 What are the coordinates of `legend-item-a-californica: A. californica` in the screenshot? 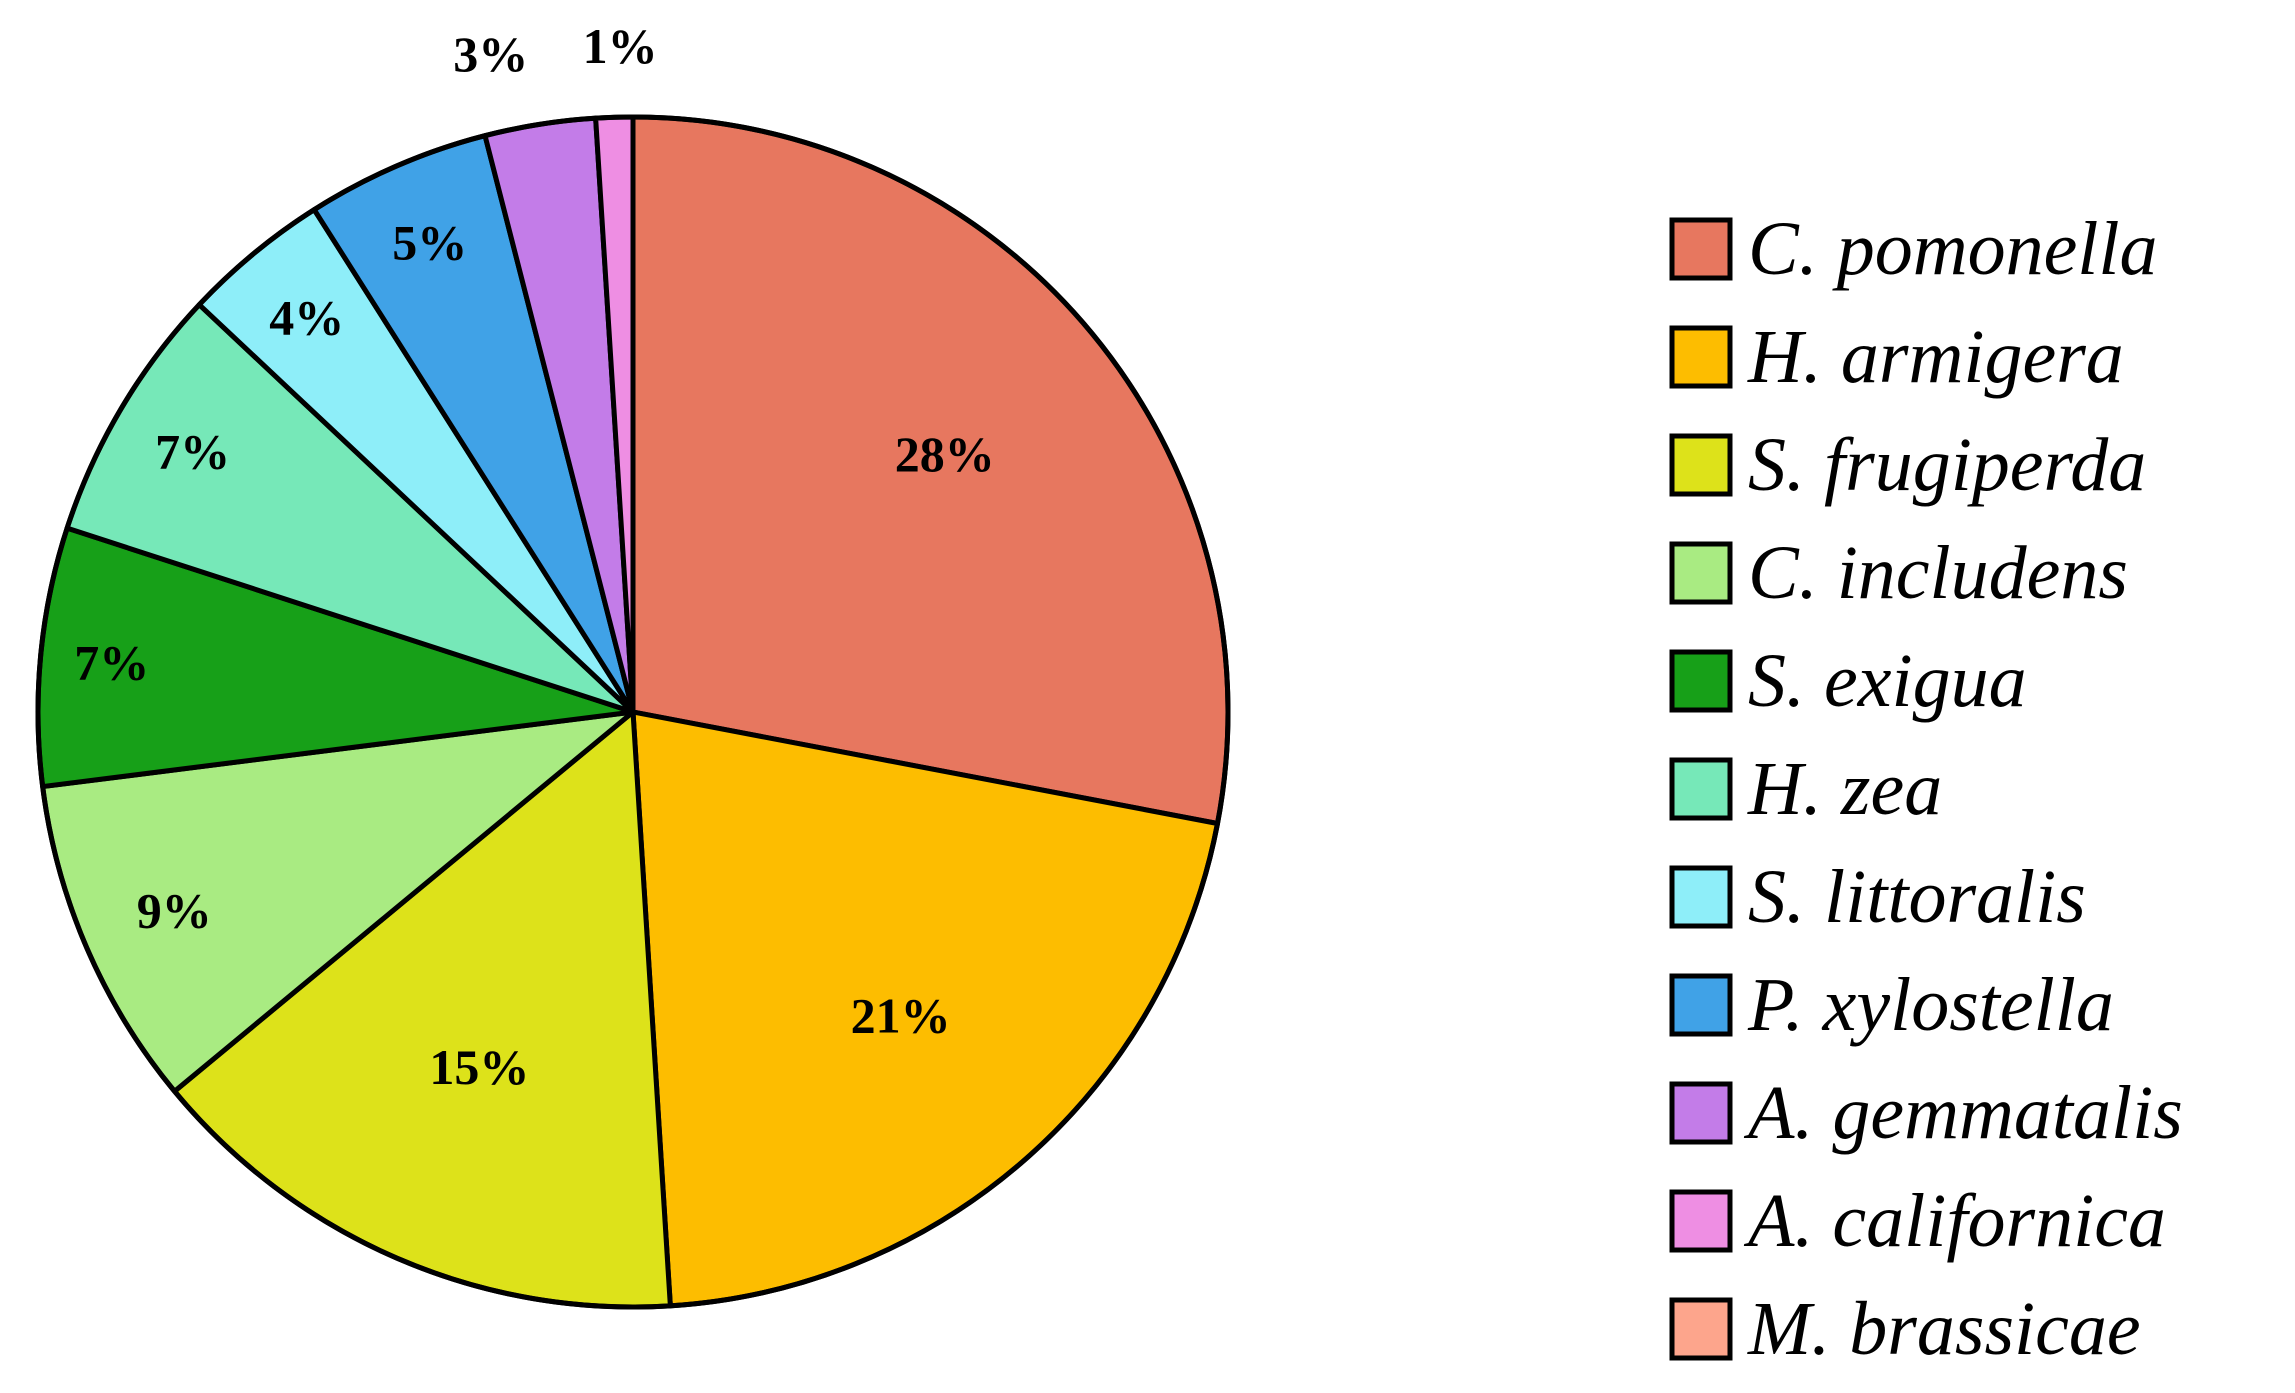 It's located at (1917, 1221).